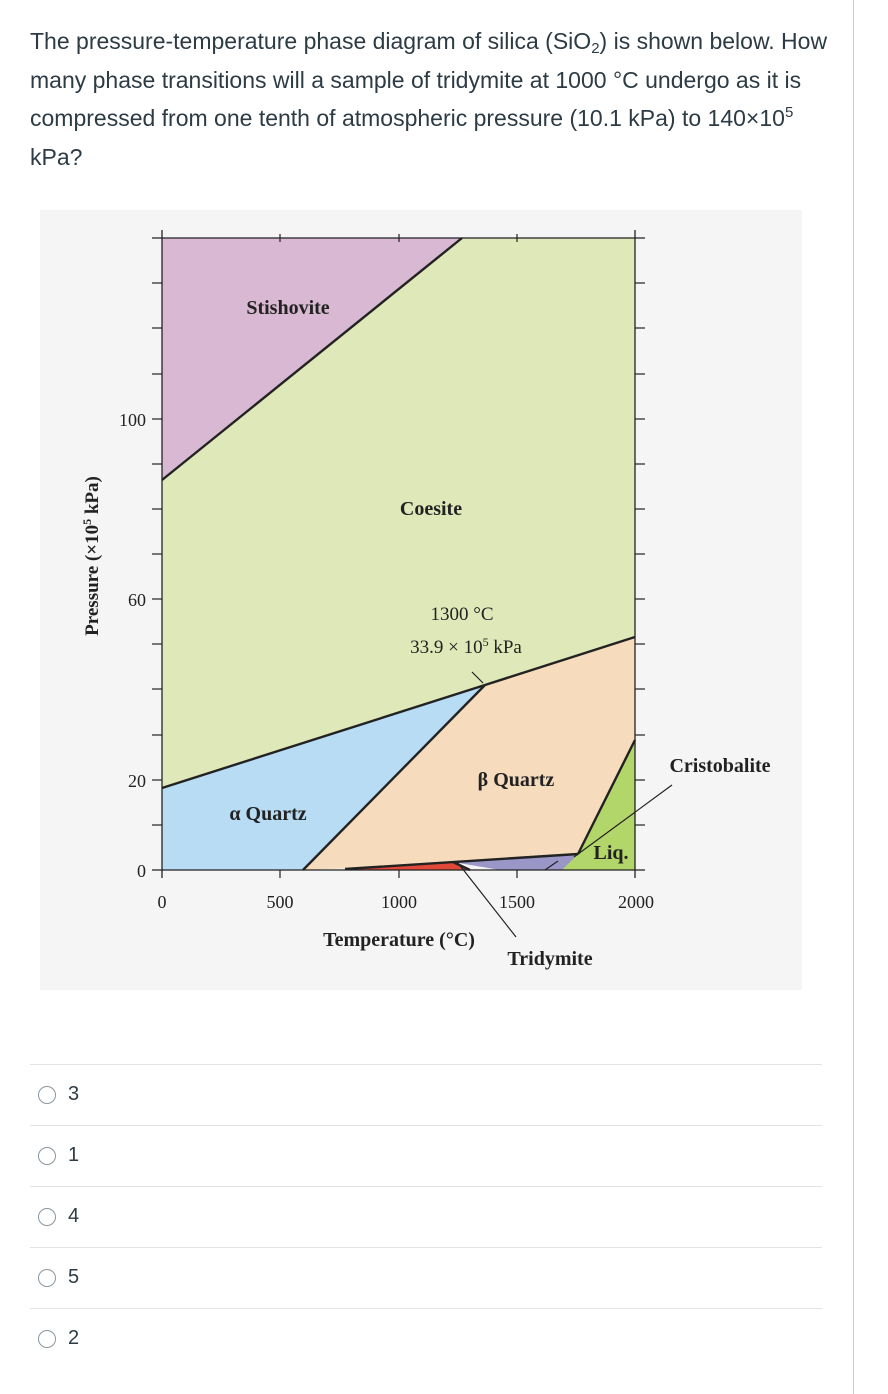 Image resolution: width=888 pixels, height=1394 pixels. What do you see at coordinates (399, 940) in the screenshot?
I see `x-axis-title: Temperature (°C)` at bounding box center [399, 940].